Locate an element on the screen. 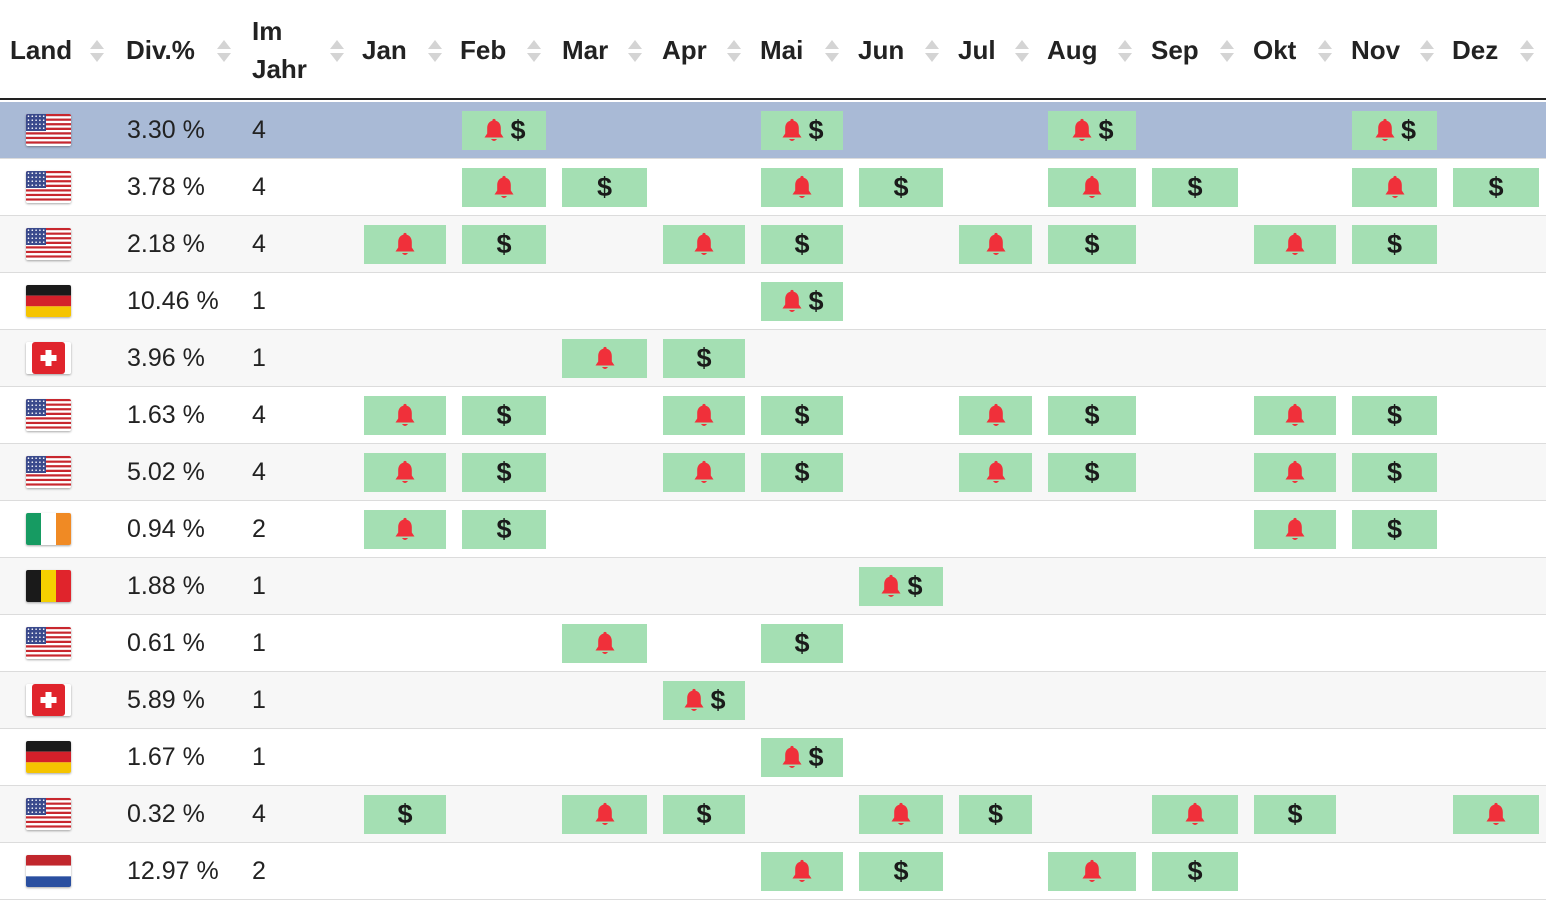  month-cell-dez: $ is located at coordinates (1496, 187).